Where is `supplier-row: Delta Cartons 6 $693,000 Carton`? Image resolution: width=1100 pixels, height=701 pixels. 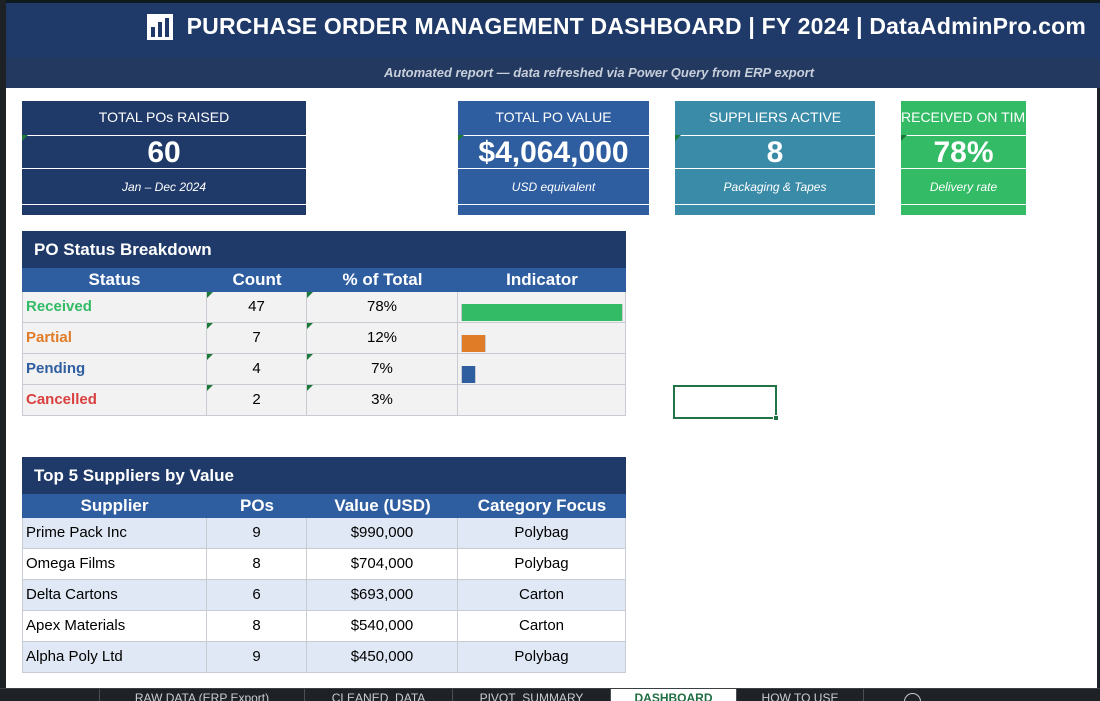 supplier-row: Delta Cartons 6 $693,000 Carton is located at coordinates (324, 595).